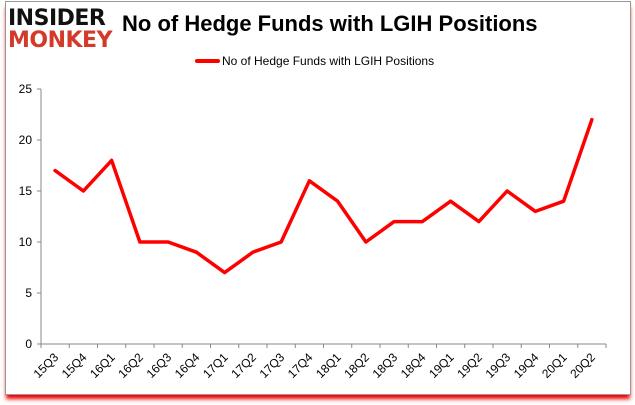  Describe the element at coordinates (441, 365) in the screenshot. I see `x-tick-label: 19Q1` at that location.